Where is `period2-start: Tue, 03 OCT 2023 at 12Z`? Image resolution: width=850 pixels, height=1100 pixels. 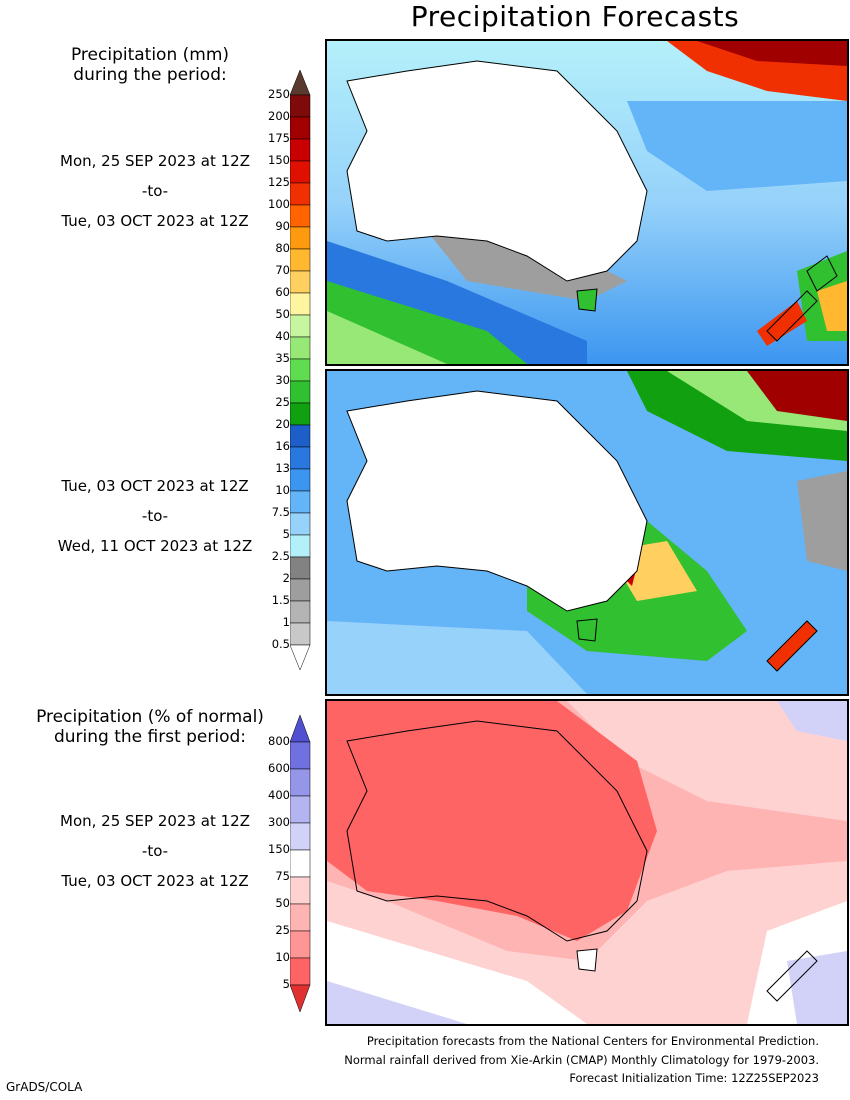 period2-start: Tue, 03 OCT 2023 at 12Z is located at coordinates (155, 486).